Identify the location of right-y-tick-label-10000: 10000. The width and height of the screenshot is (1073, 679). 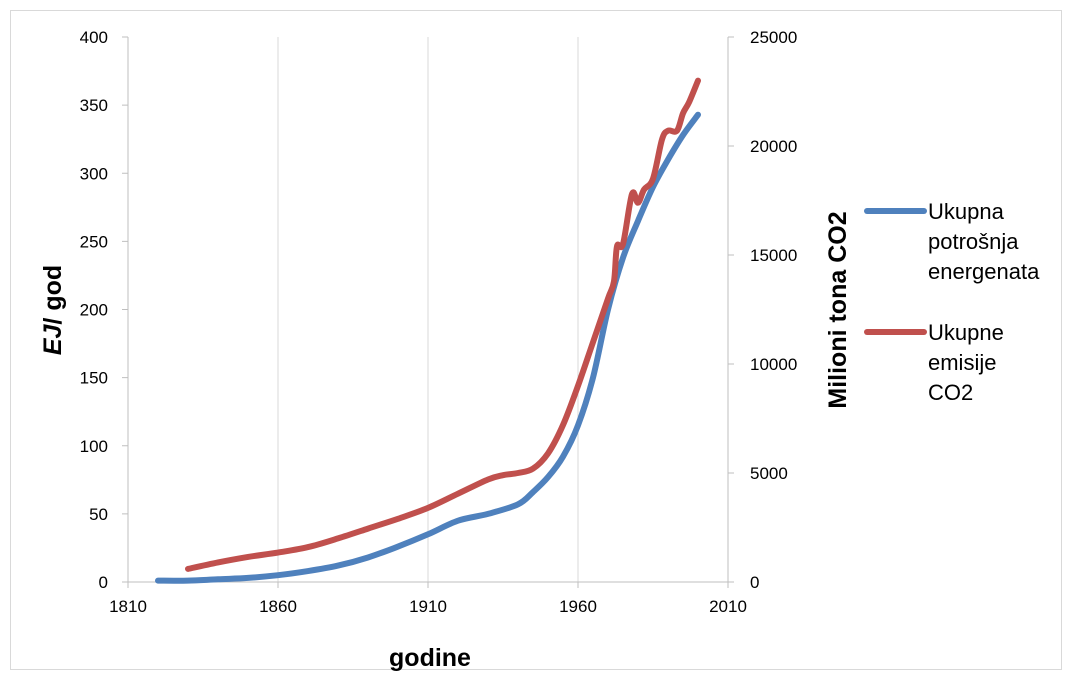
(773, 364).